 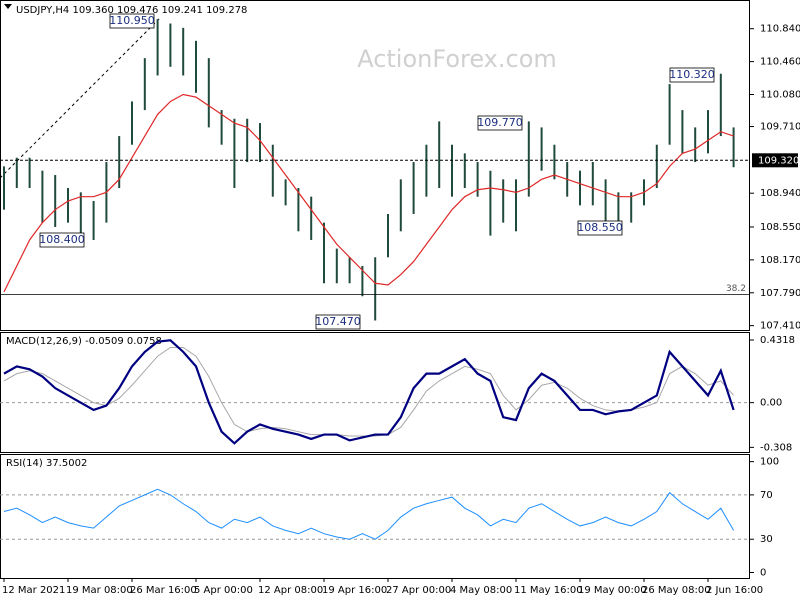 What do you see at coordinates (84, 341) in the screenshot?
I see `macd-title: MACD(12,26,9) -0.0509 0.0758` at bounding box center [84, 341].